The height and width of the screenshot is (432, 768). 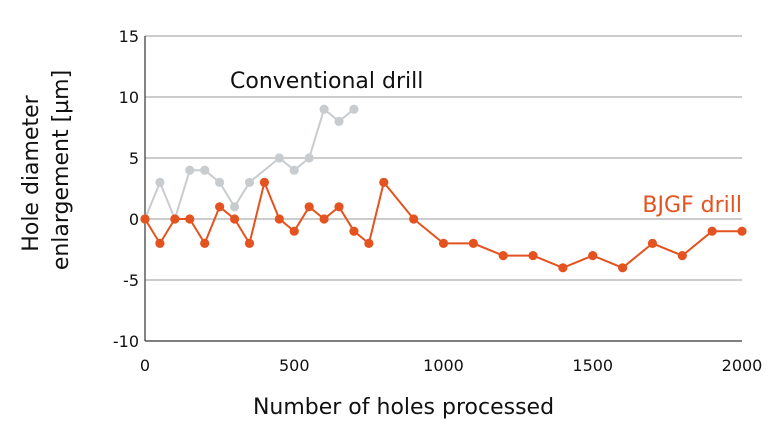 What do you see at coordinates (443, 365) in the screenshot?
I see `x-tick-label: 1000` at bounding box center [443, 365].